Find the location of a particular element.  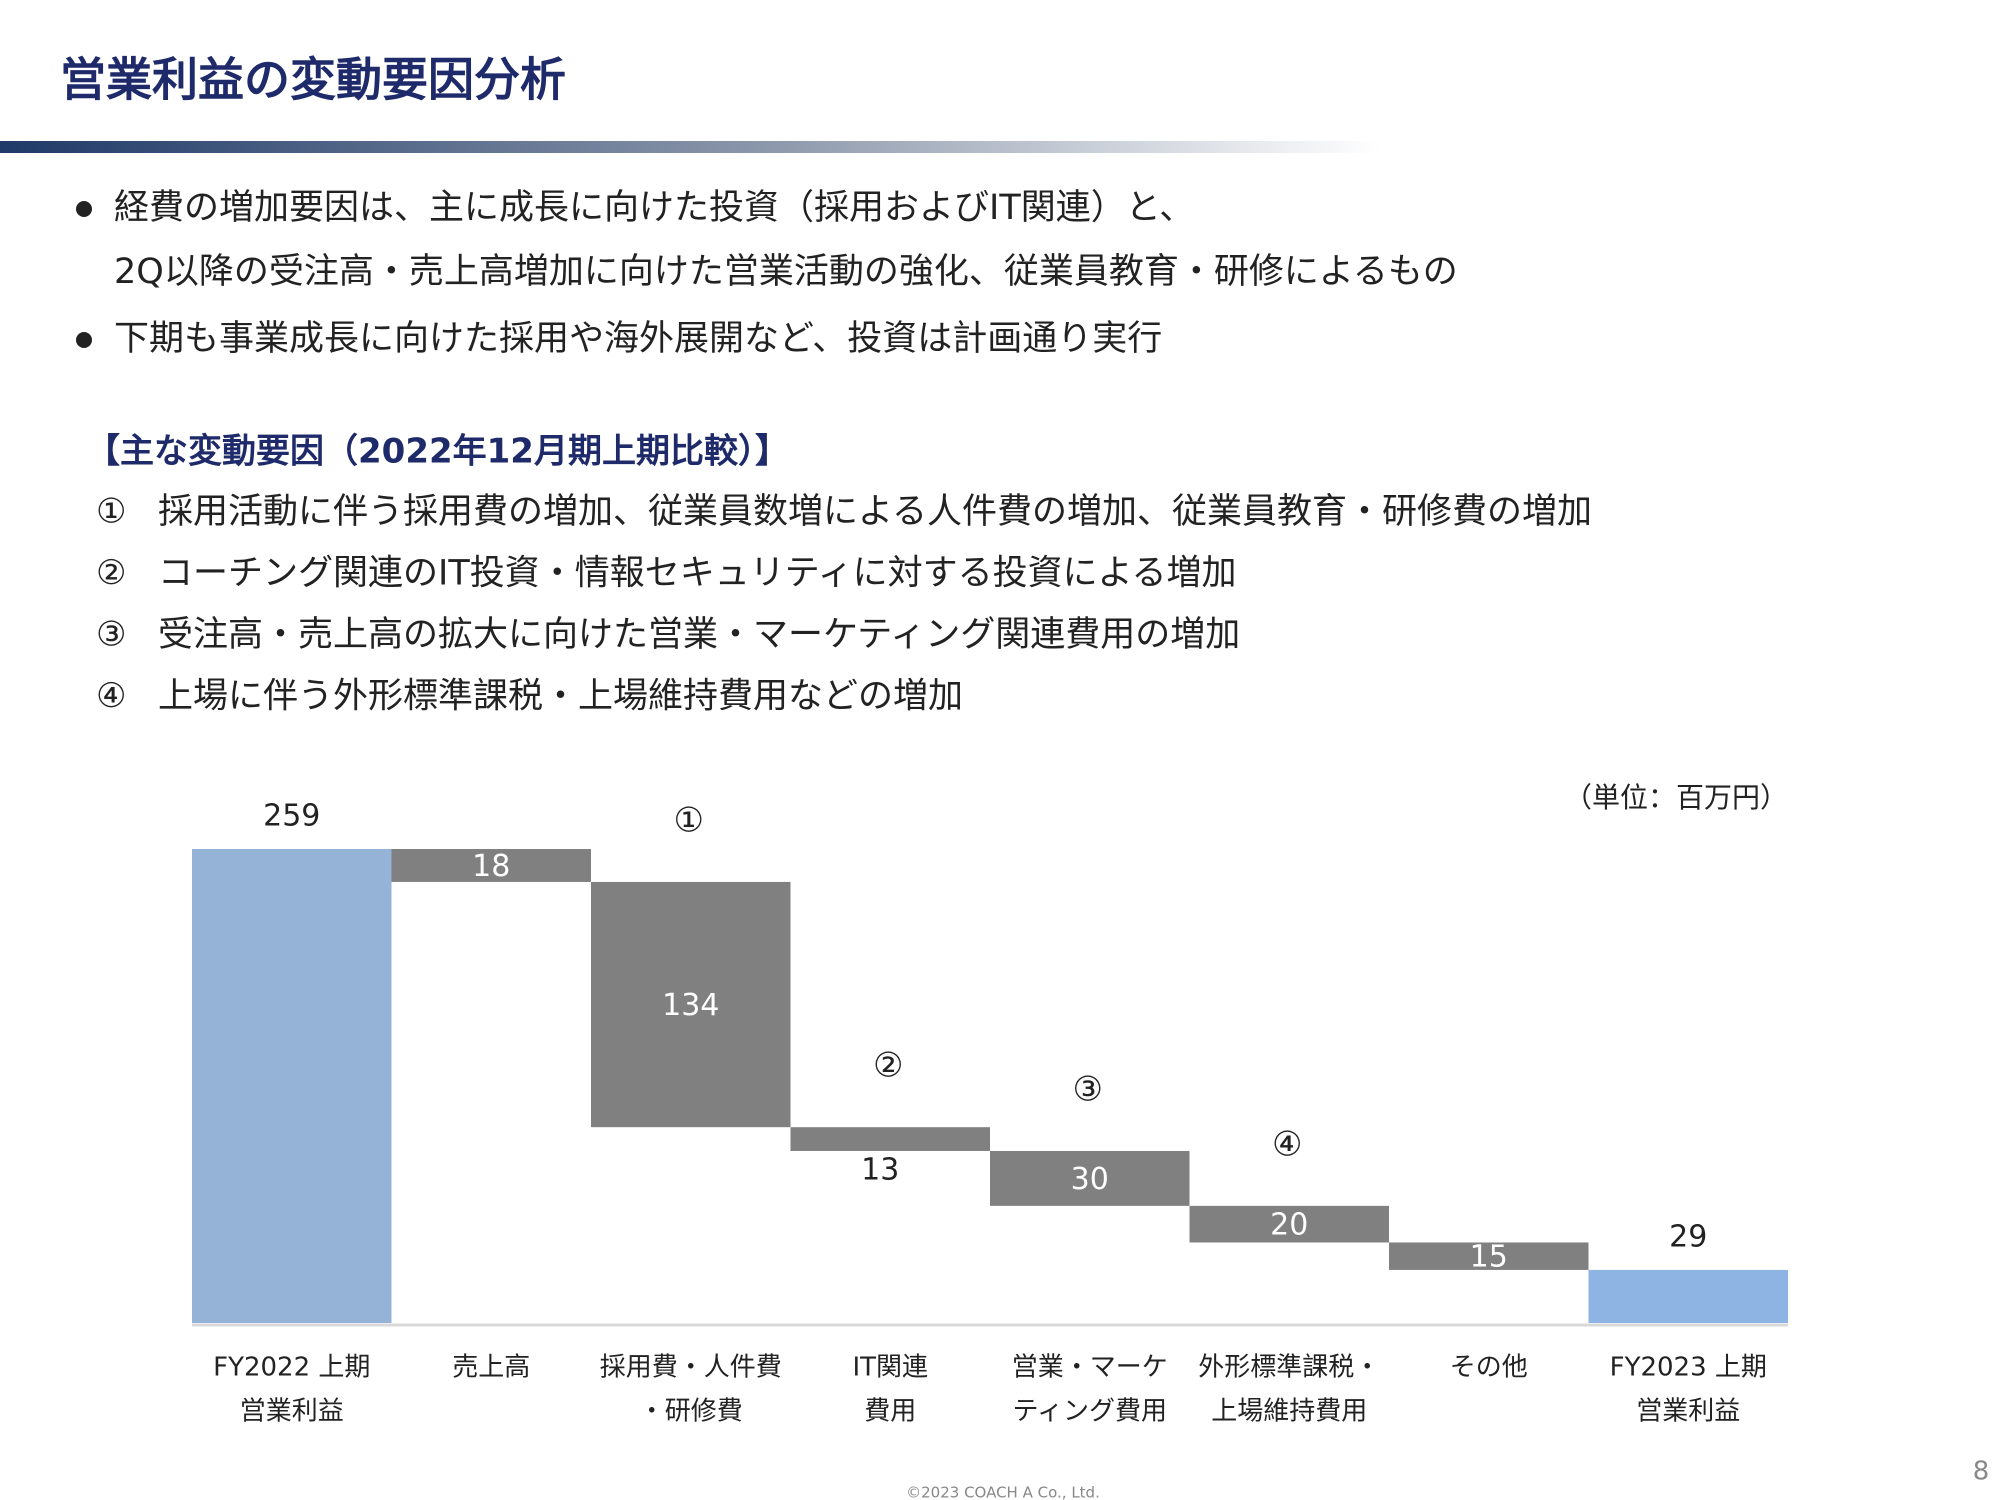

item-number: ④ is located at coordinates (111, 696).